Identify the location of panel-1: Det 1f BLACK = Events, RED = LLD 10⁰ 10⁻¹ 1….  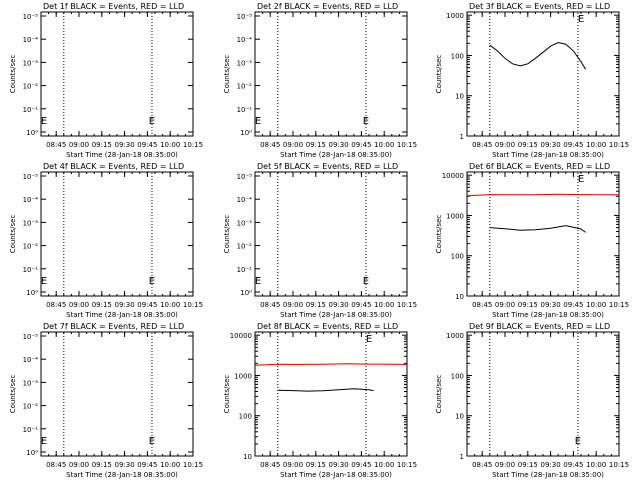
(106, 80).